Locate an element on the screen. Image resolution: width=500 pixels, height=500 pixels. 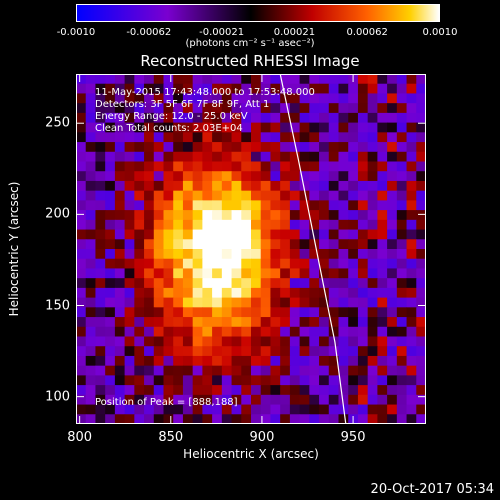
y-tick-label: 100 is located at coordinates (57, 397).